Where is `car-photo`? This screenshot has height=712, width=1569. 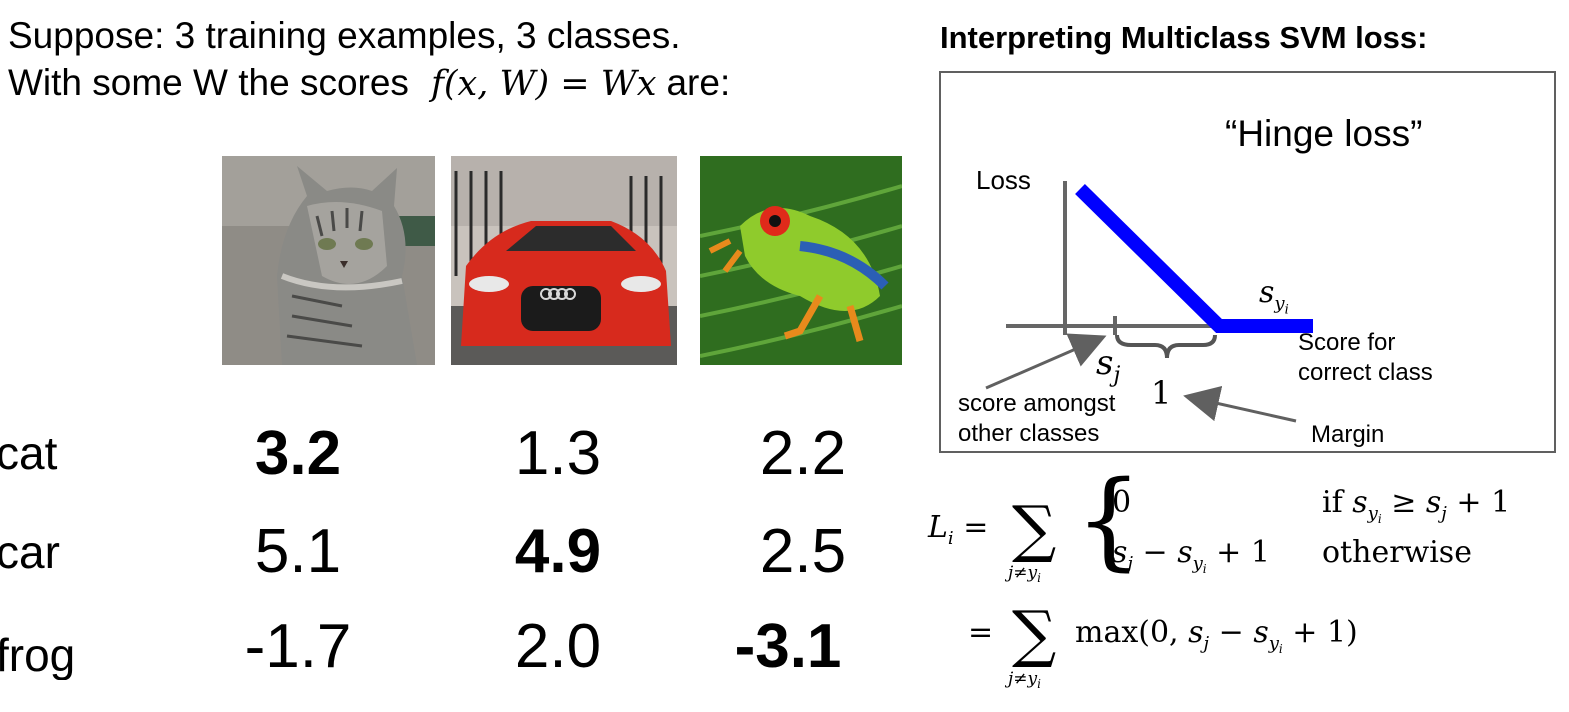
car-photo is located at coordinates (564, 260).